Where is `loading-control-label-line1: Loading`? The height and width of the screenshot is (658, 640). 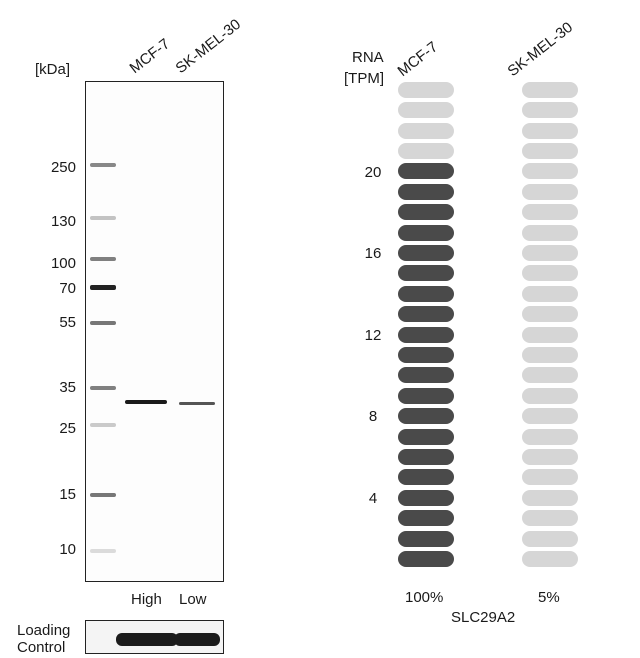 loading-control-label-line1: Loading is located at coordinates (44, 630).